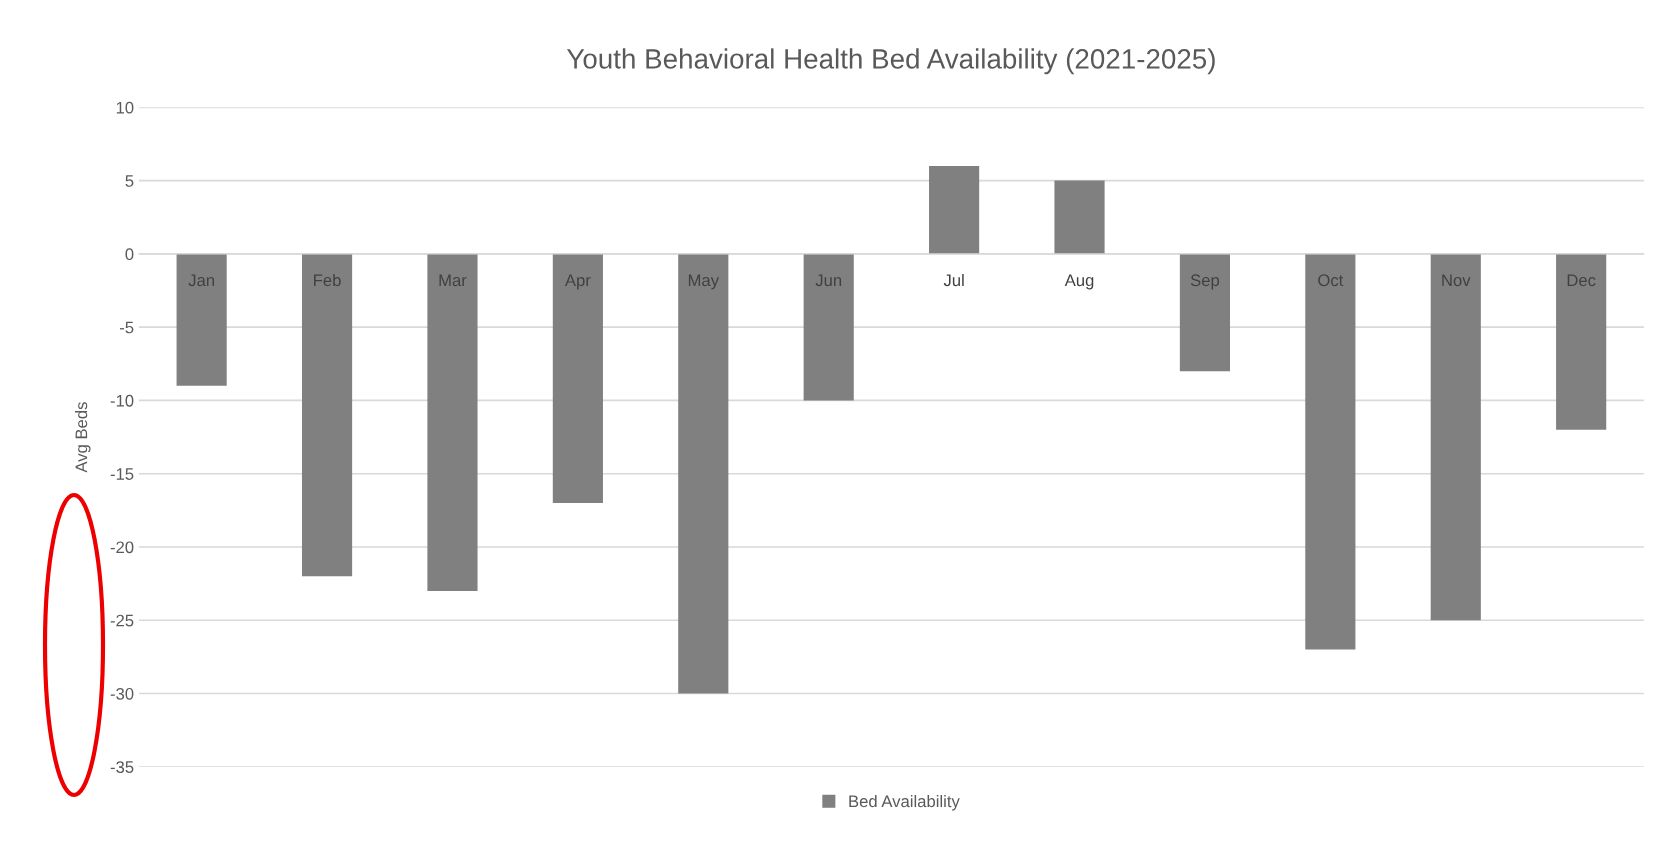 The image size is (1674, 852). What do you see at coordinates (122, 767) in the screenshot?
I see `y-tick-label: -35` at bounding box center [122, 767].